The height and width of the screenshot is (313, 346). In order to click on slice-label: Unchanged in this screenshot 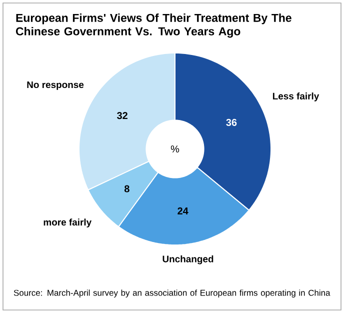, I will do `click(188, 259)`.